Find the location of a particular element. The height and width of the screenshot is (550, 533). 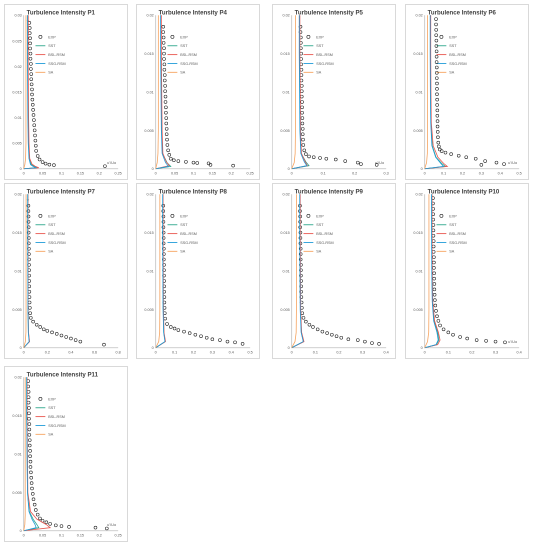

x-tick-label: 0.15 is located at coordinates (212, 174).